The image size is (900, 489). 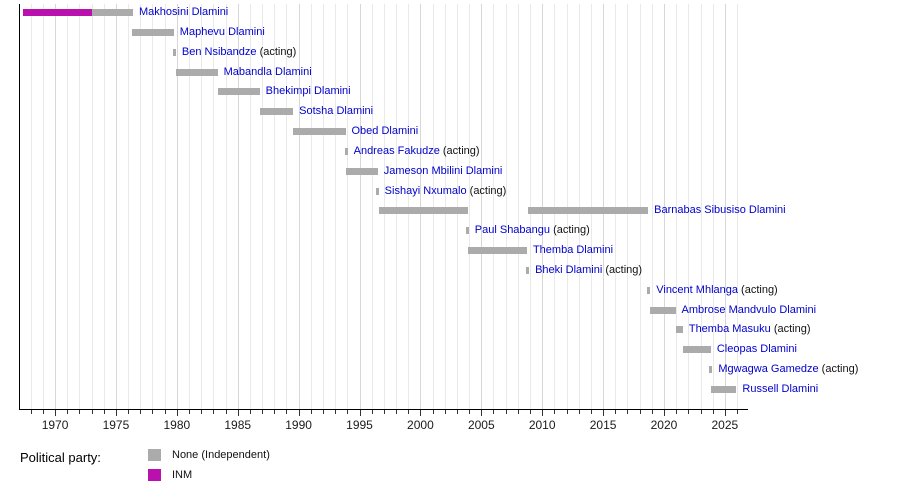 I want to click on row-label: Ben Nsibandze (acting), so click(x=239, y=52).